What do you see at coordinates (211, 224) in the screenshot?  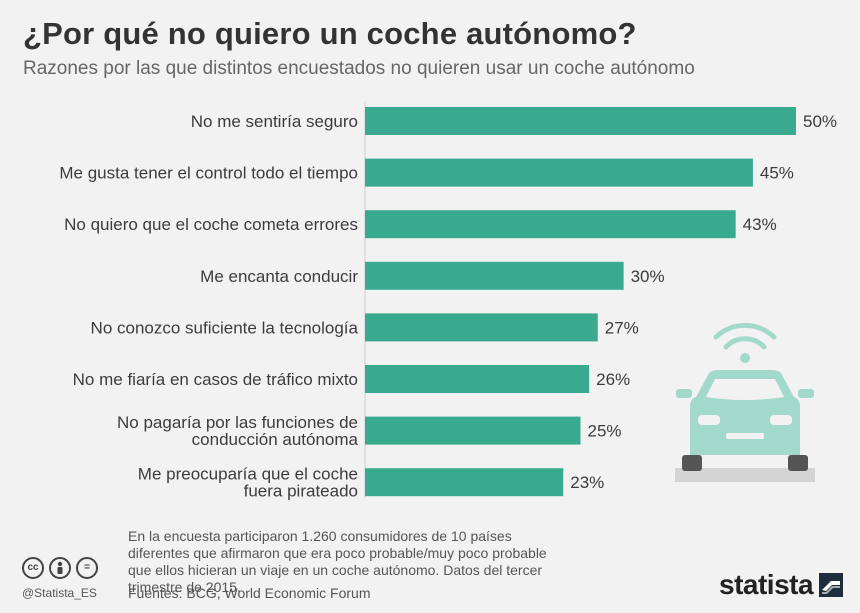 I see `category-label: No quiero que el coche cometa errores` at bounding box center [211, 224].